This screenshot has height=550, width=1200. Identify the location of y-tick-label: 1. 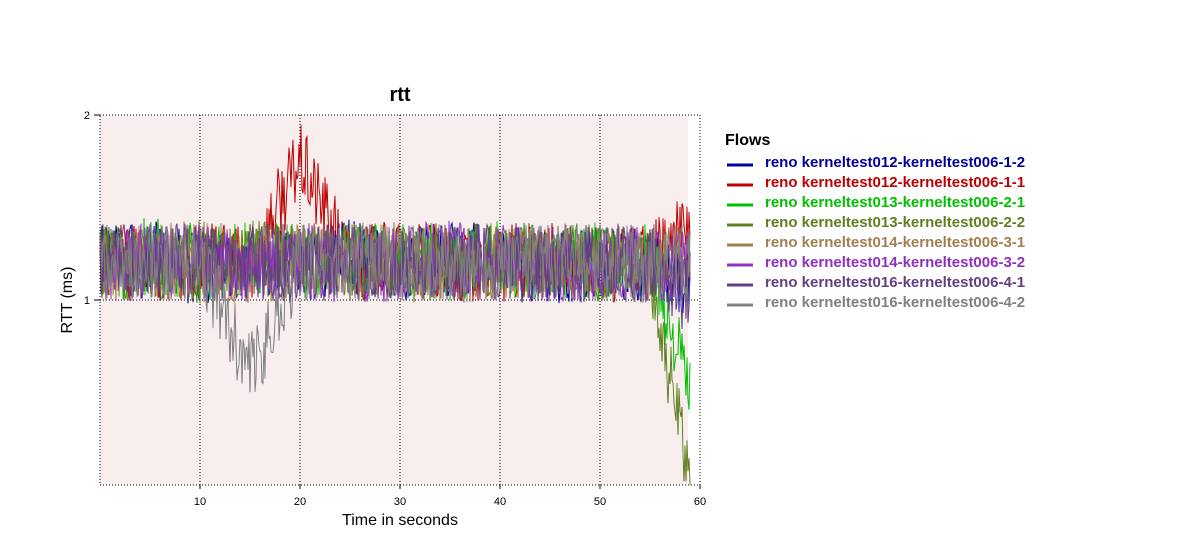
(87, 301).